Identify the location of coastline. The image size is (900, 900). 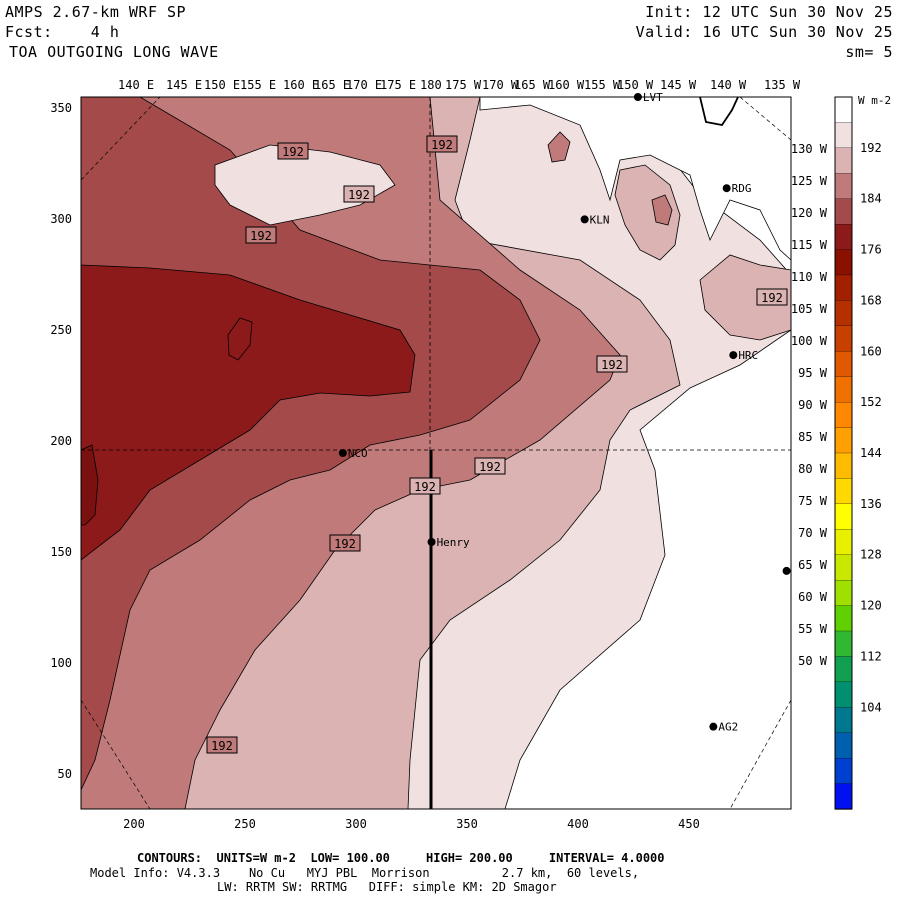
(719, 111).